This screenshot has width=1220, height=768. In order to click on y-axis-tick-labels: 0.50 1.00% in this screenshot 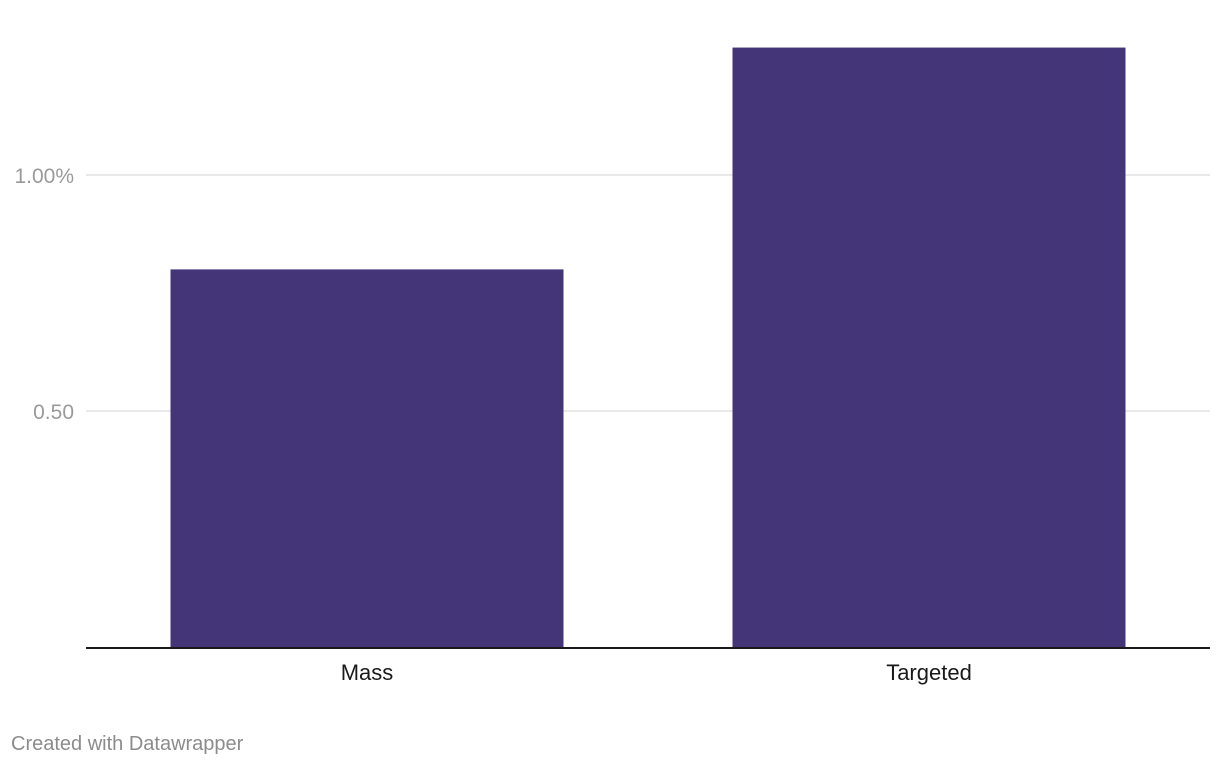, I will do `click(44, 294)`.